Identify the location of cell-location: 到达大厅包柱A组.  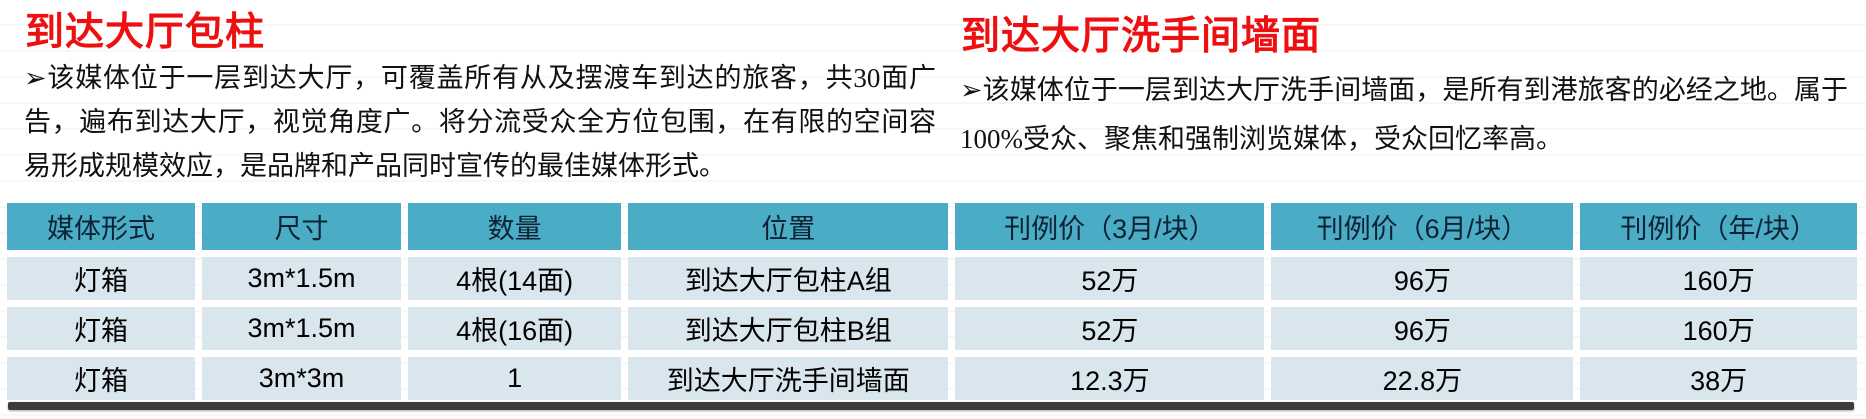
(788, 278).